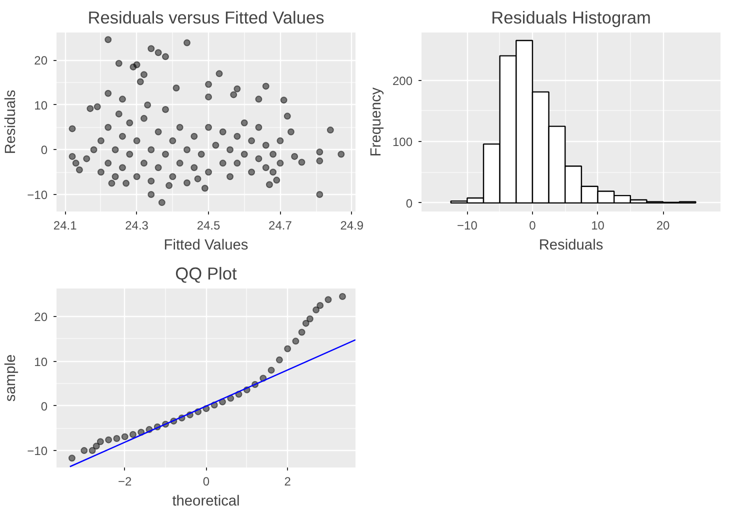  I want to click on x-tick-label: 20, so click(663, 225).